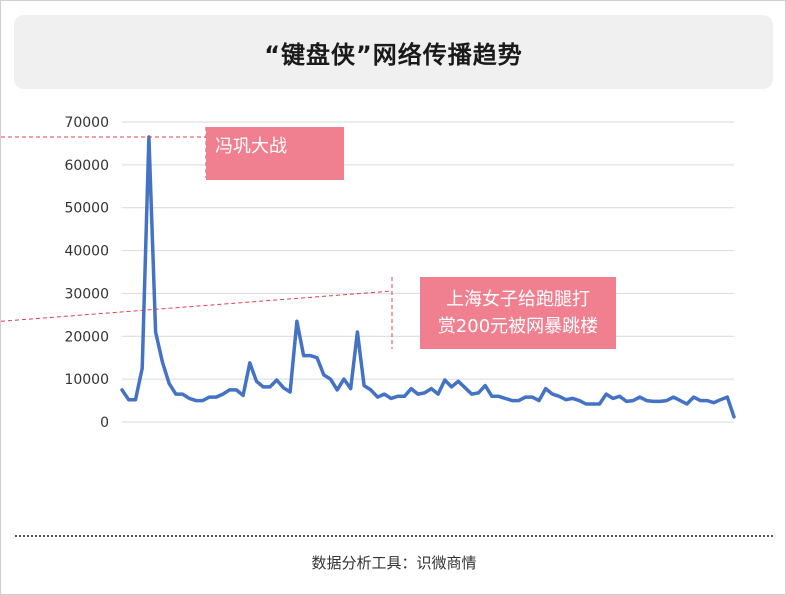 The image size is (786, 595). I want to click on y-tick-label: 10000, so click(86, 380).